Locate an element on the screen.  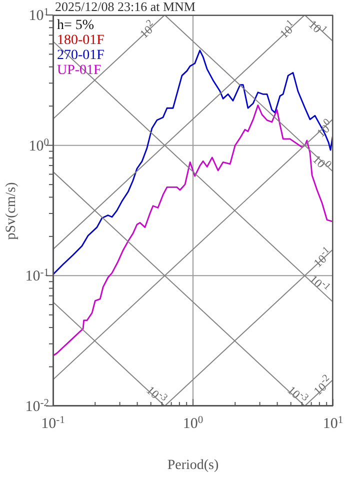
x-tick-label: 10$^{-1}$ is located at coordinates (53, 423).